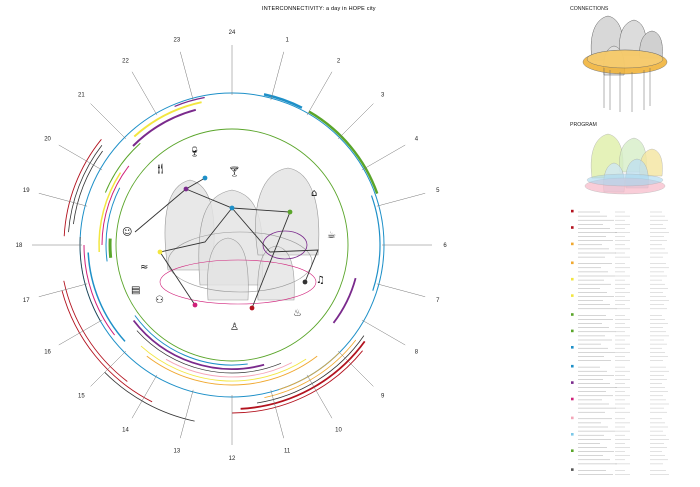  What do you see at coordinates (383, 397) in the screenshot?
I see `hour-label: 9` at bounding box center [383, 397].